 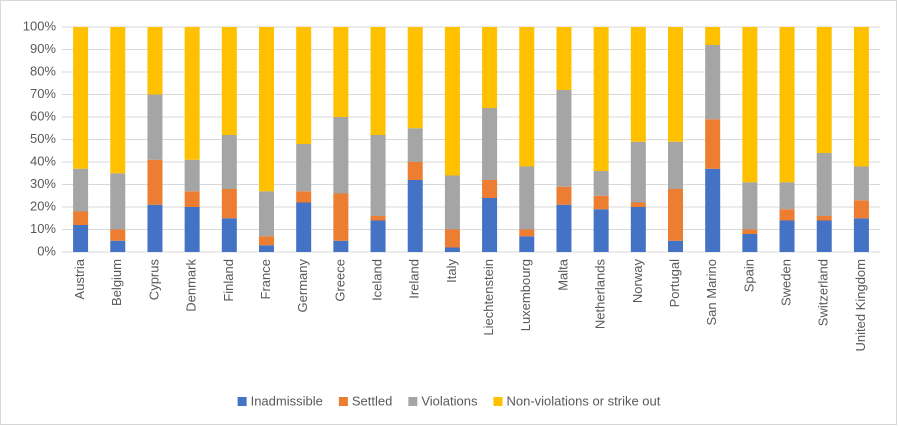 I want to click on legend-label: Non-violations or strike out, so click(x=583, y=400).